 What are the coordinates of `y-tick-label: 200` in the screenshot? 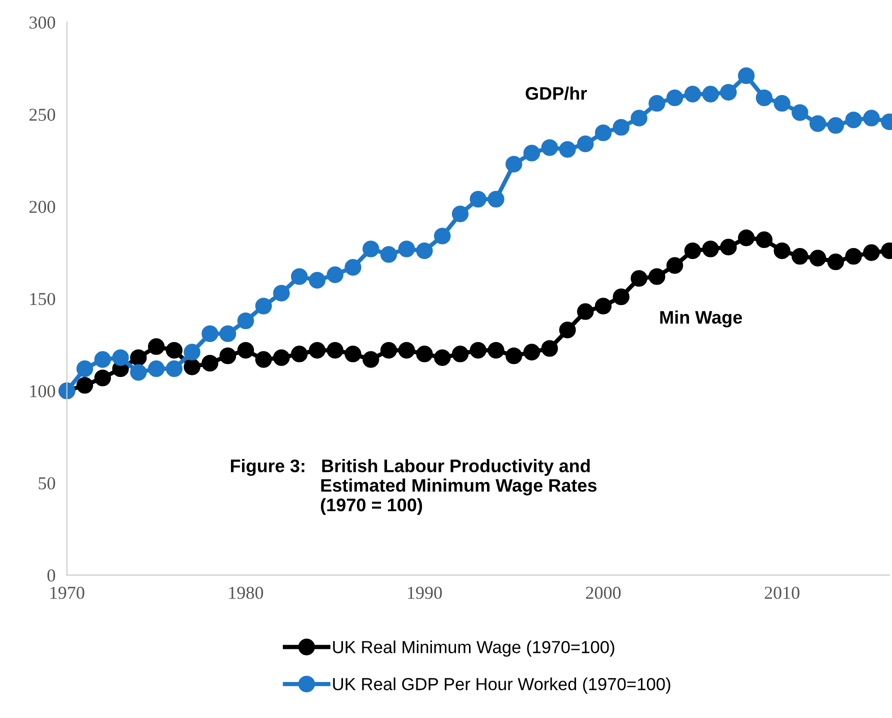 It's located at (43, 206).